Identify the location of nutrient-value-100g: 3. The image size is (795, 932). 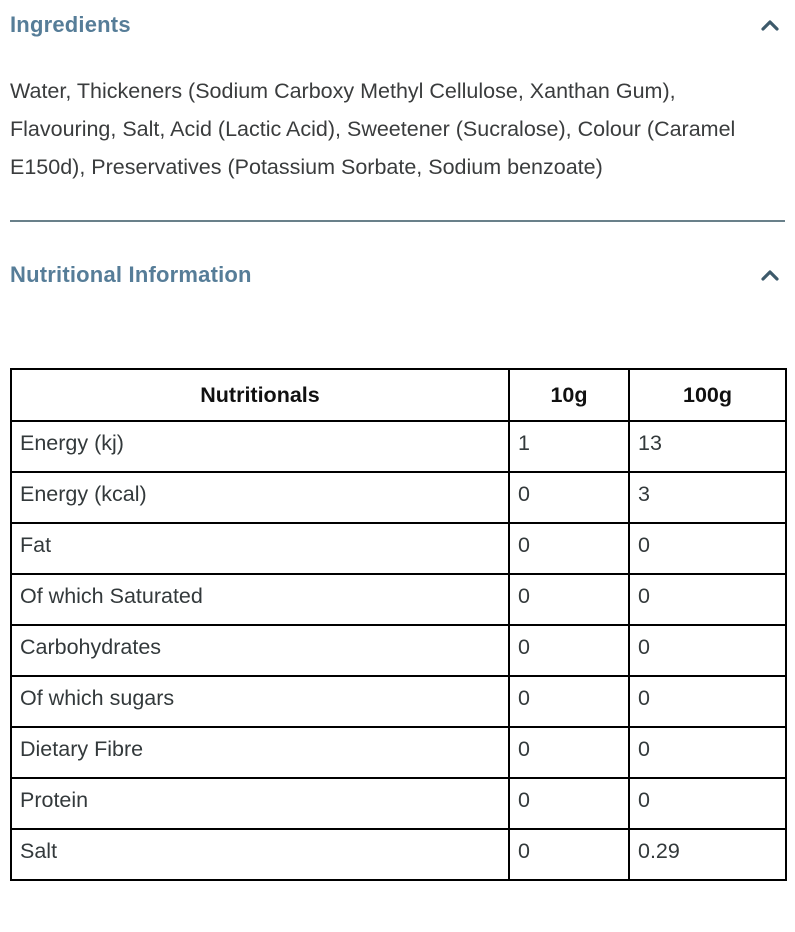
(707, 497).